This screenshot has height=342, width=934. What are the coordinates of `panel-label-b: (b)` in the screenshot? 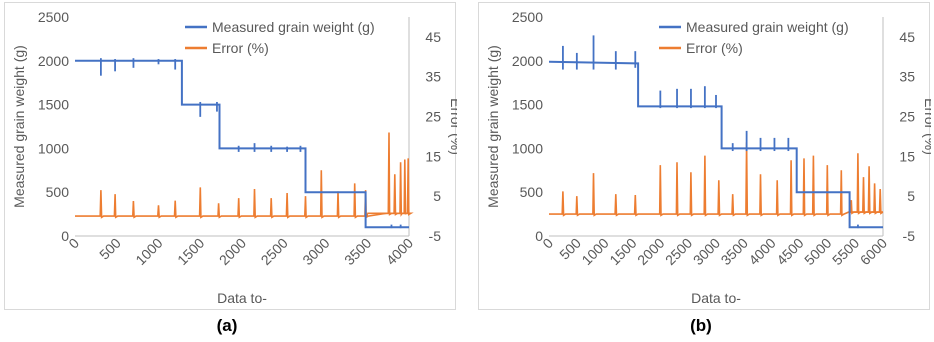 It's located at (701, 325).